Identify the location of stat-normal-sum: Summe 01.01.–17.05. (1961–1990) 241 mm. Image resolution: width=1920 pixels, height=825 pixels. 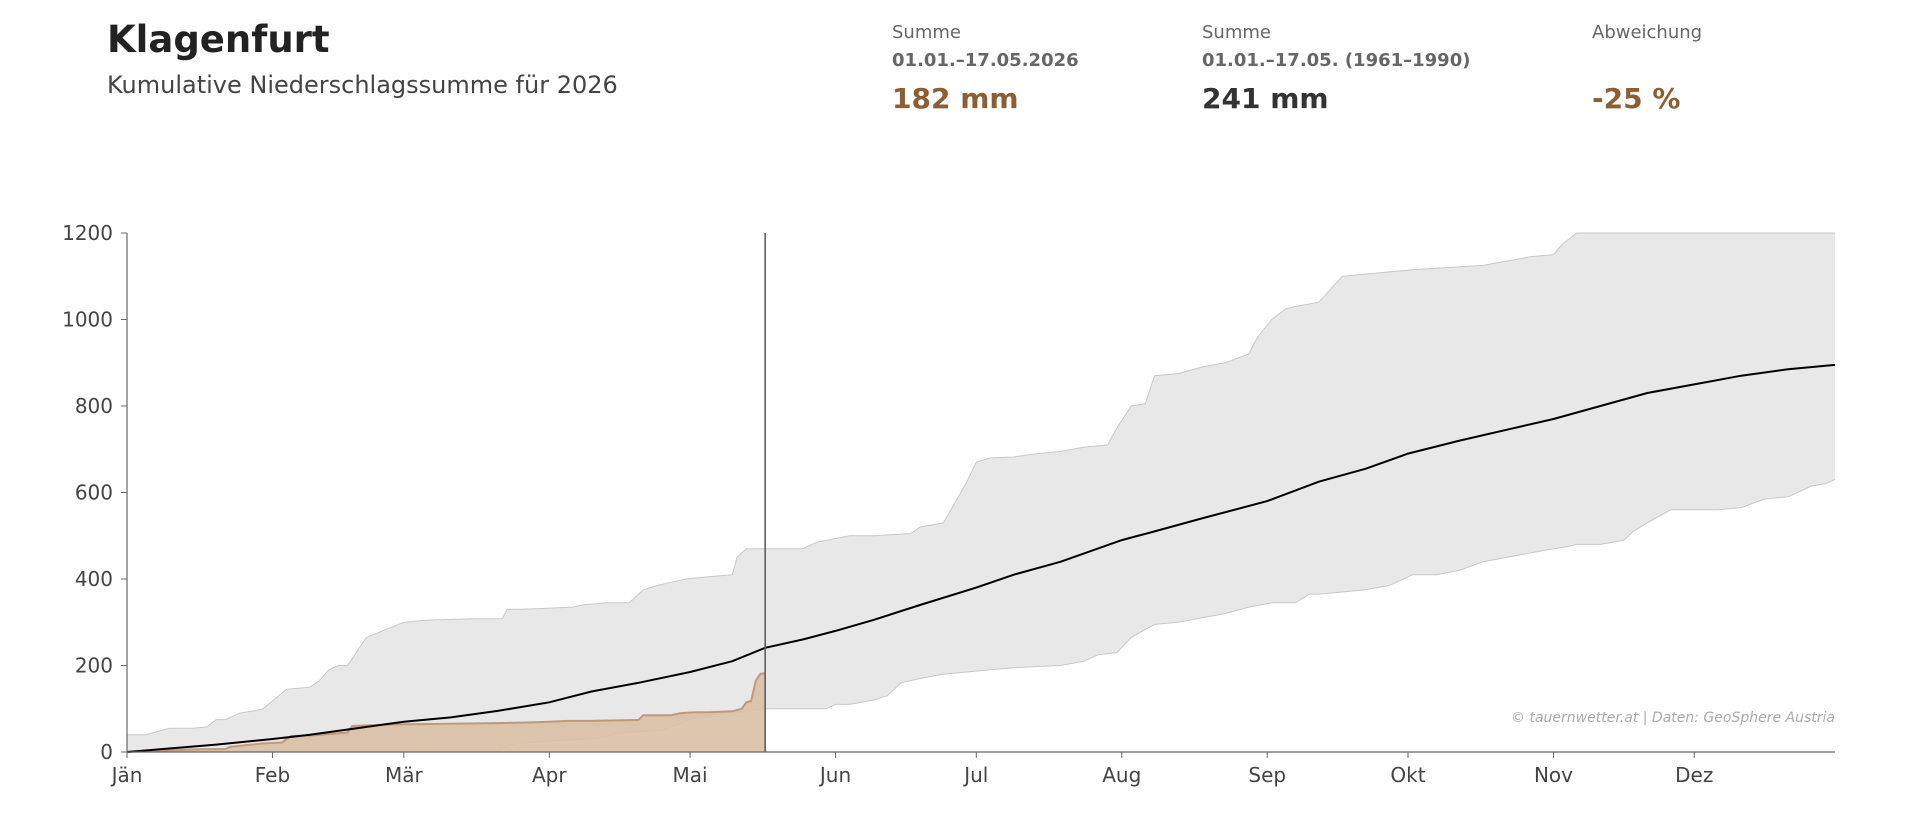
(1336, 68).